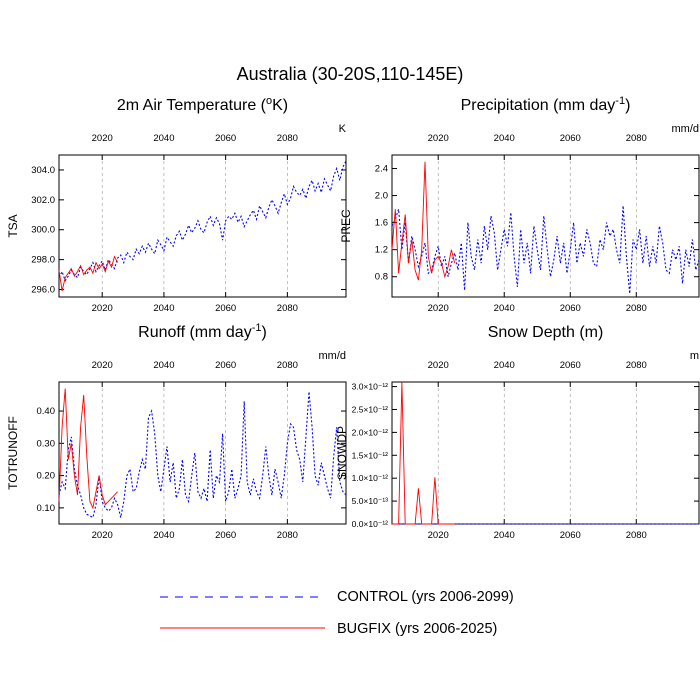  I want to click on y-tick-label: 5.0×10⁻¹³, so click(370, 501).